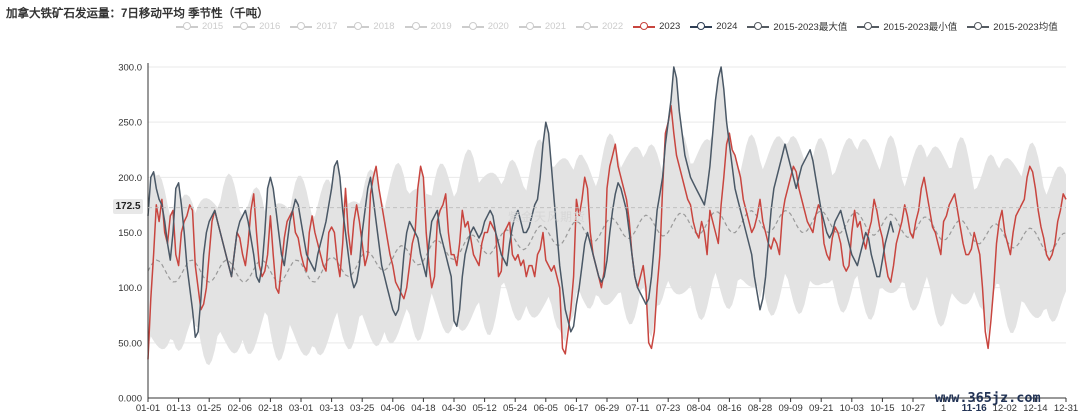 This screenshot has width=1080, height=414. What do you see at coordinates (137, 14) in the screenshot?
I see `chart-title: 加拿大铁矿石发运量：7日移动平均 季节性（千吨）` at bounding box center [137, 14].